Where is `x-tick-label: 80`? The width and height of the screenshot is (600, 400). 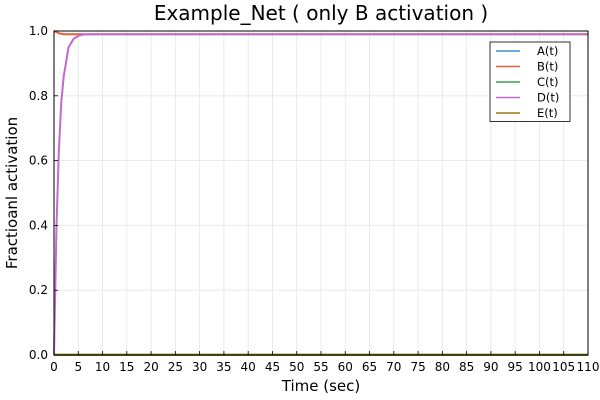
x-tick-label: 80 is located at coordinates (442, 367).